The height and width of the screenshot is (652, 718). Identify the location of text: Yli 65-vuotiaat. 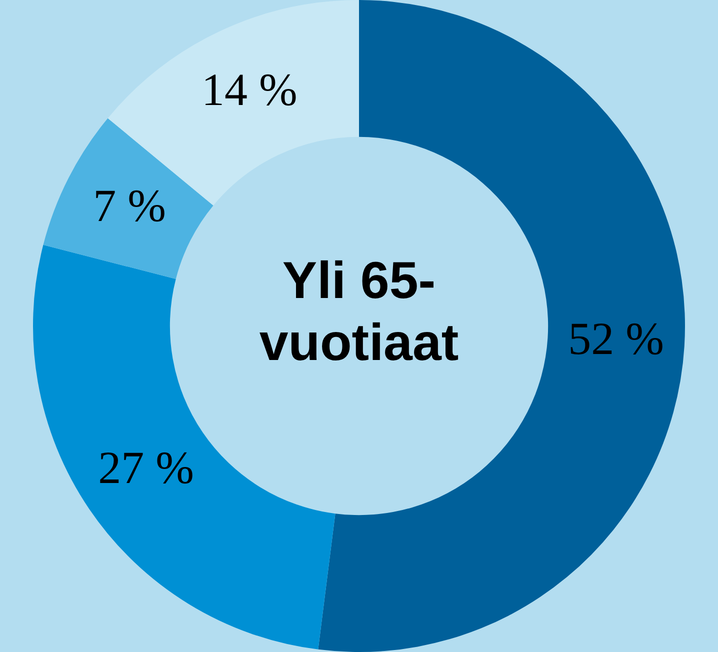
(359, 312).